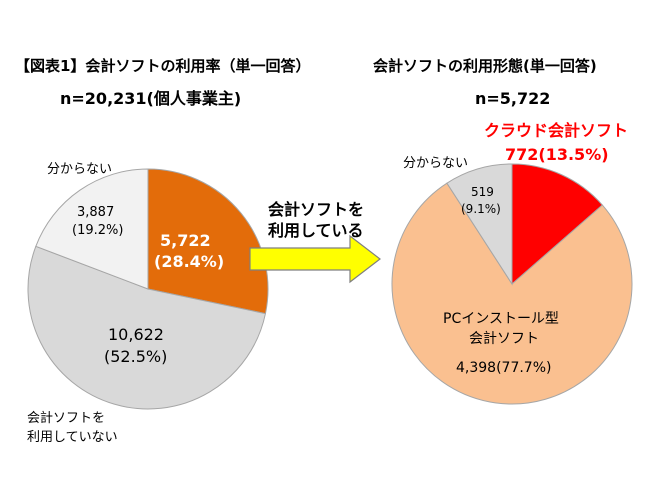  Describe the element at coordinates (482, 192) in the screenshot. I see `right-unknown-value: 519` at that location.